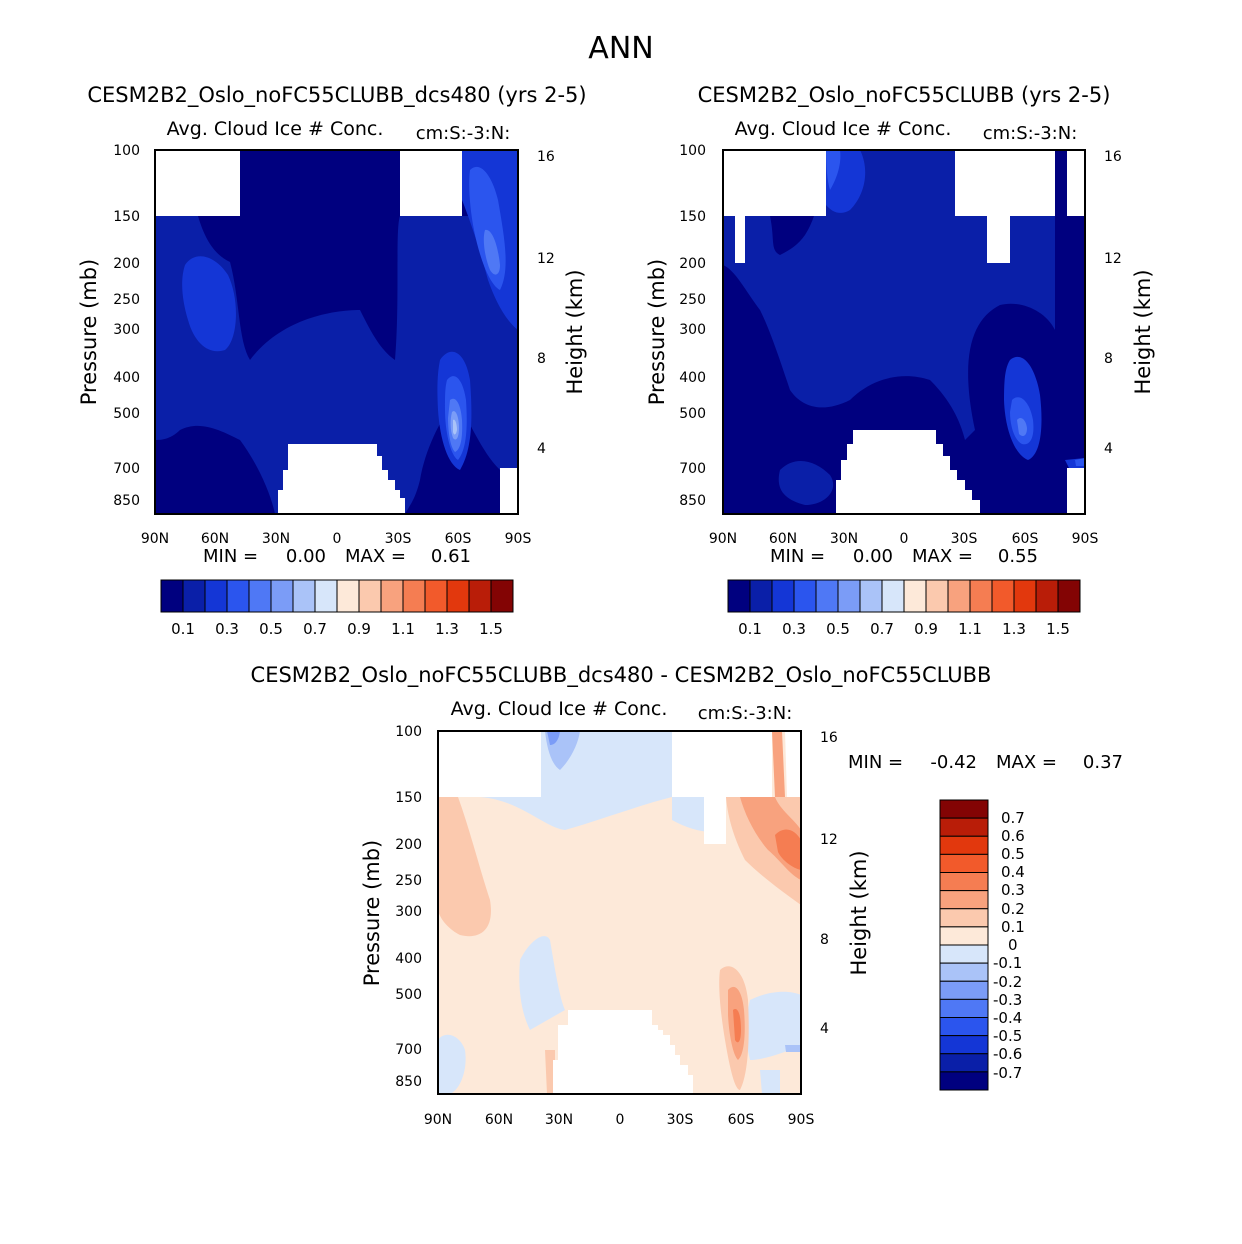 The height and width of the screenshot is (1244, 1242). What do you see at coordinates (620, 48) in the screenshot?
I see `figure-title: ANN` at bounding box center [620, 48].